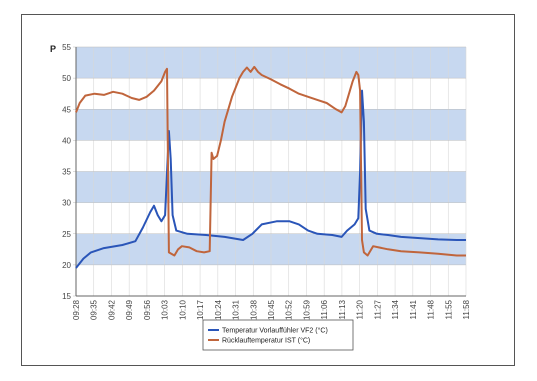  Describe the element at coordinates (275, 331) in the screenshot. I see `legend-entry-1: Temperatur Vorlauffühler VF2 (°C)` at that location.